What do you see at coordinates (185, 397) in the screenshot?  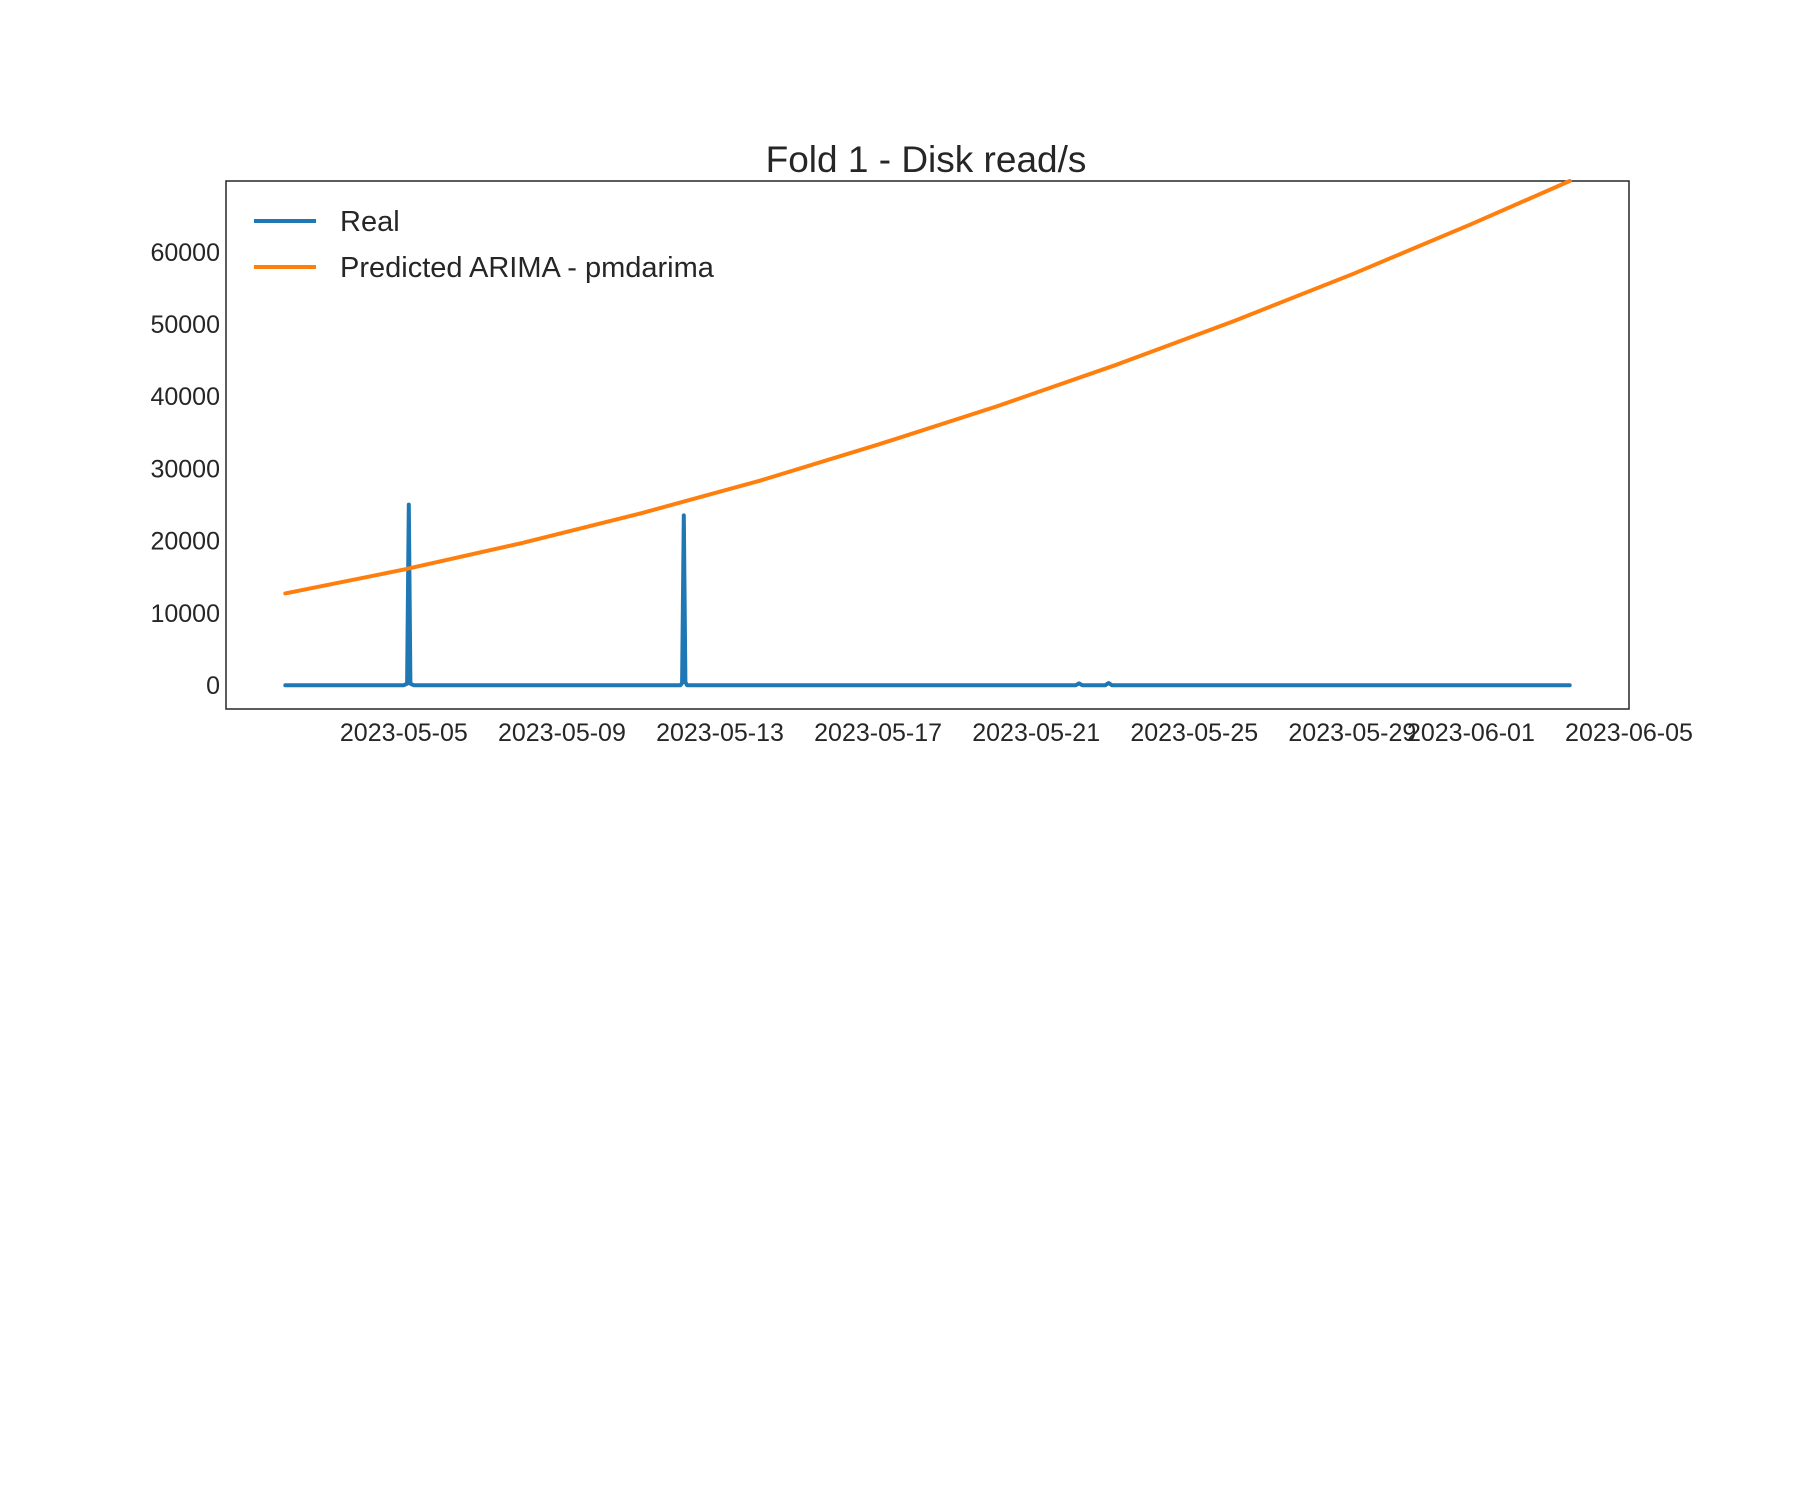 I see `y-tick-label: 40000` at bounding box center [185, 397].